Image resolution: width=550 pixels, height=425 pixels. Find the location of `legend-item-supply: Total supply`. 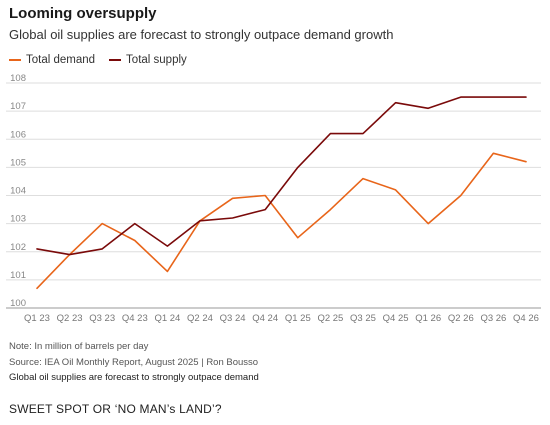

legend-item-supply: Total supply is located at coordinates (148, 60).